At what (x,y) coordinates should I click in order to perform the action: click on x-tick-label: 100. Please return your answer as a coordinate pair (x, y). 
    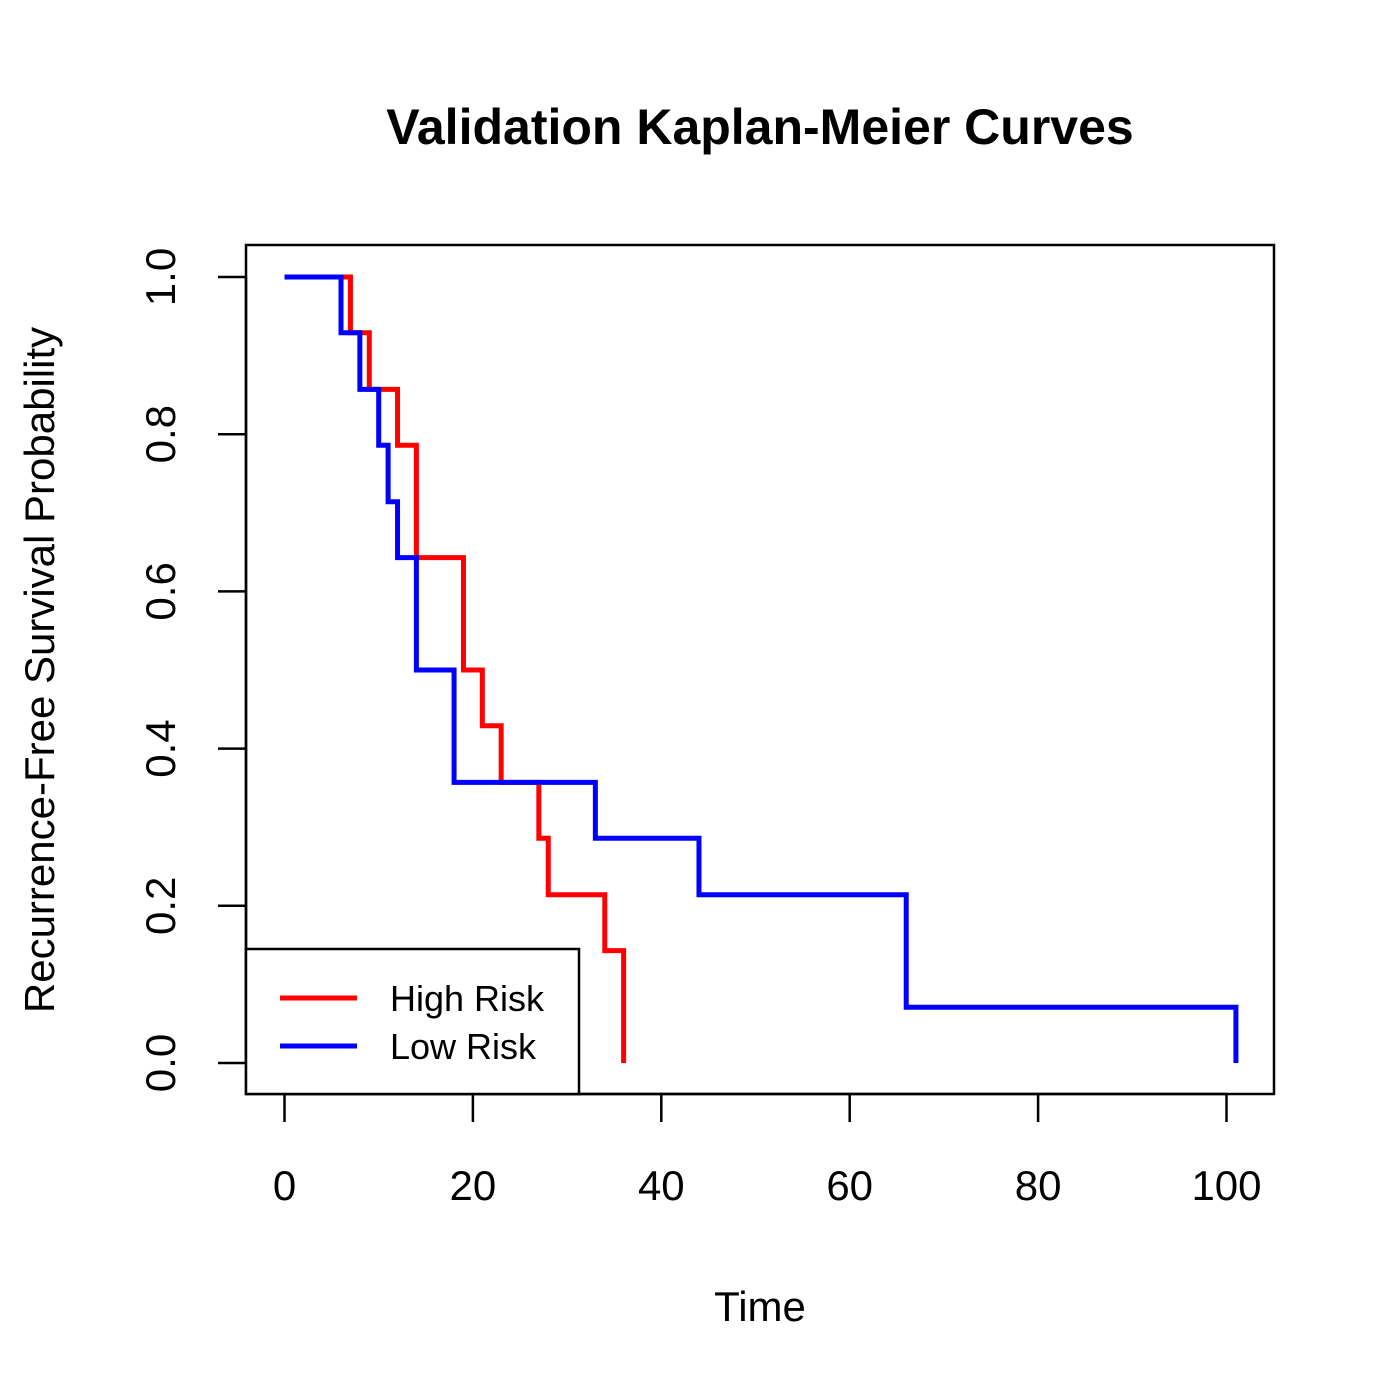
    Looking at the image, I should click on (1226, 1185).